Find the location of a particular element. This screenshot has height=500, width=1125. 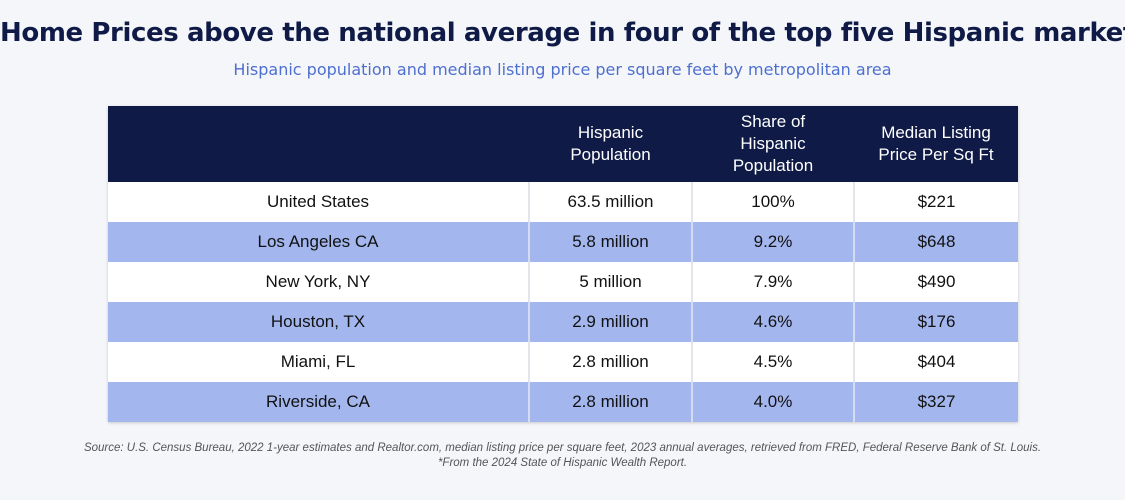

table-row: Los Angeles CA 5.8 million 9.2% $648 is located at coordinates (563, 242).